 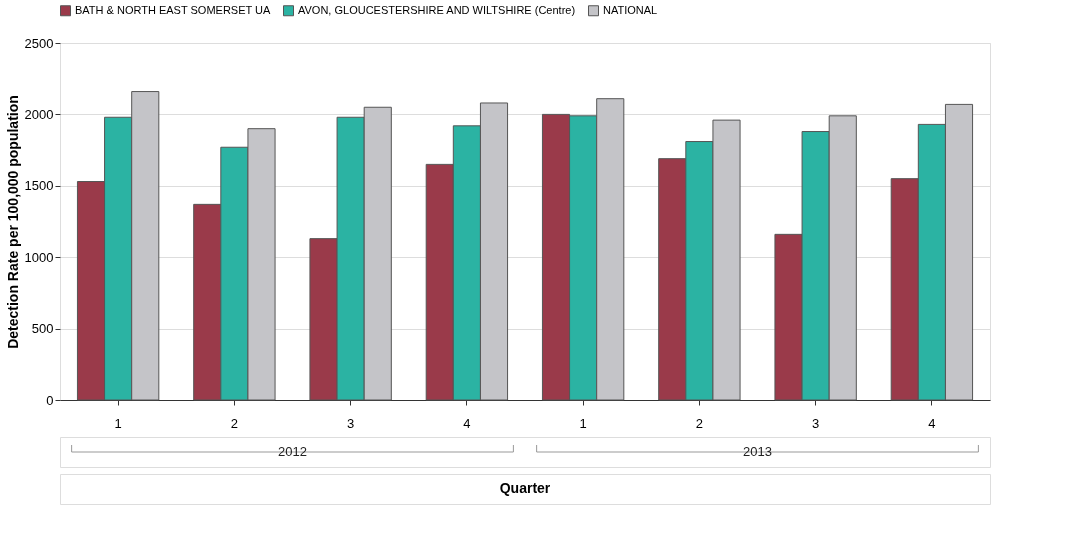 What do you see at coordinates (39, 257) in the screenshot?
I see `y-tick-label: 1000` at bounding box center [39, 257].